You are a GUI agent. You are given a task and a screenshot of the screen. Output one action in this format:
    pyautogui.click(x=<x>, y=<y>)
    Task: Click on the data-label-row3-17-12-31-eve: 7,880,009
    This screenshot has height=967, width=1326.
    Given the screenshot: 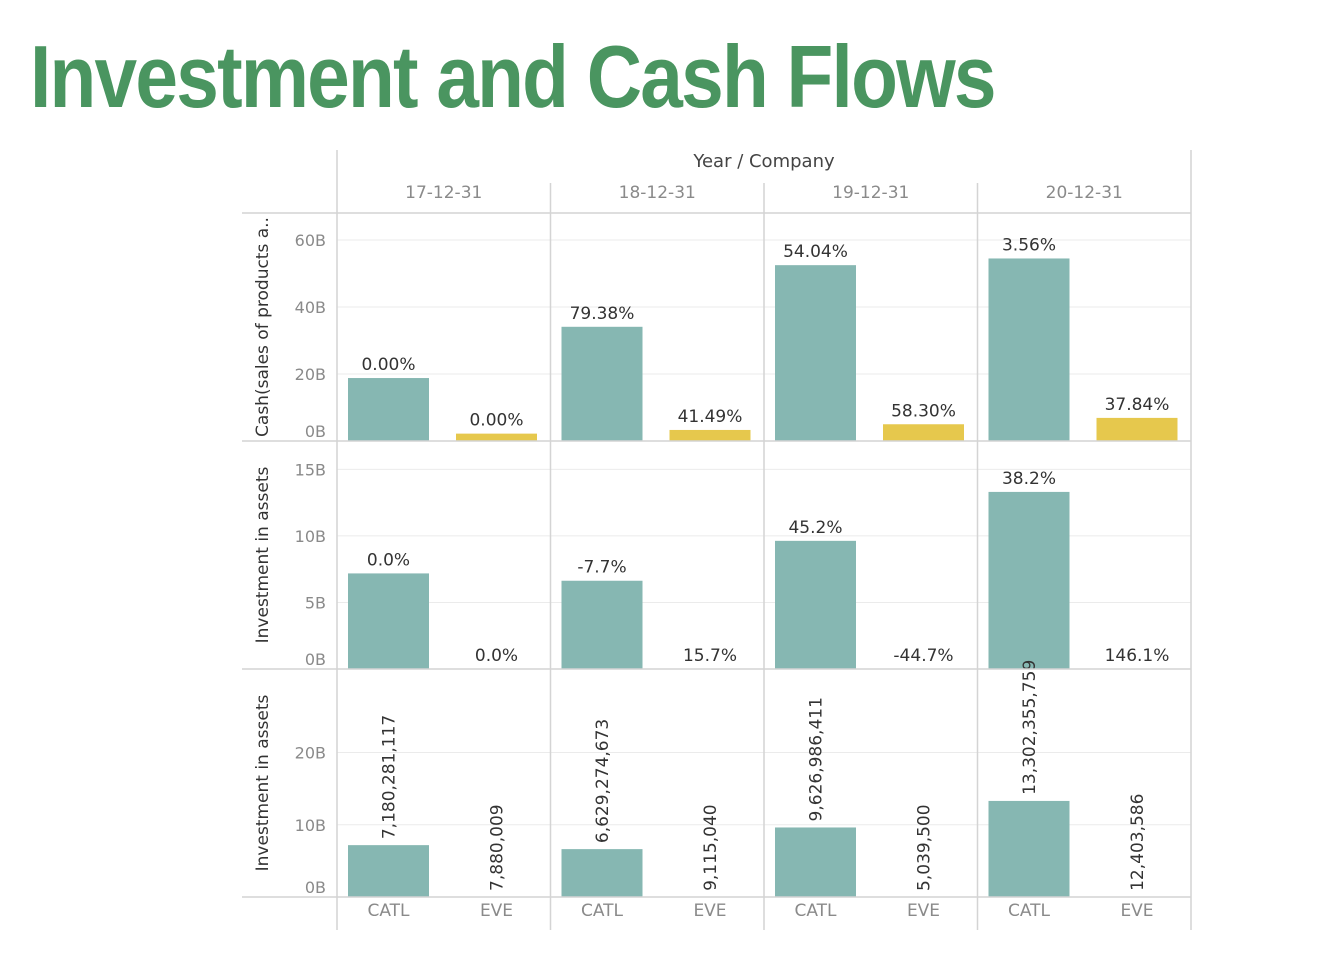 What is the action you would take?
    pyautogui.click(x=498, y=847)
    